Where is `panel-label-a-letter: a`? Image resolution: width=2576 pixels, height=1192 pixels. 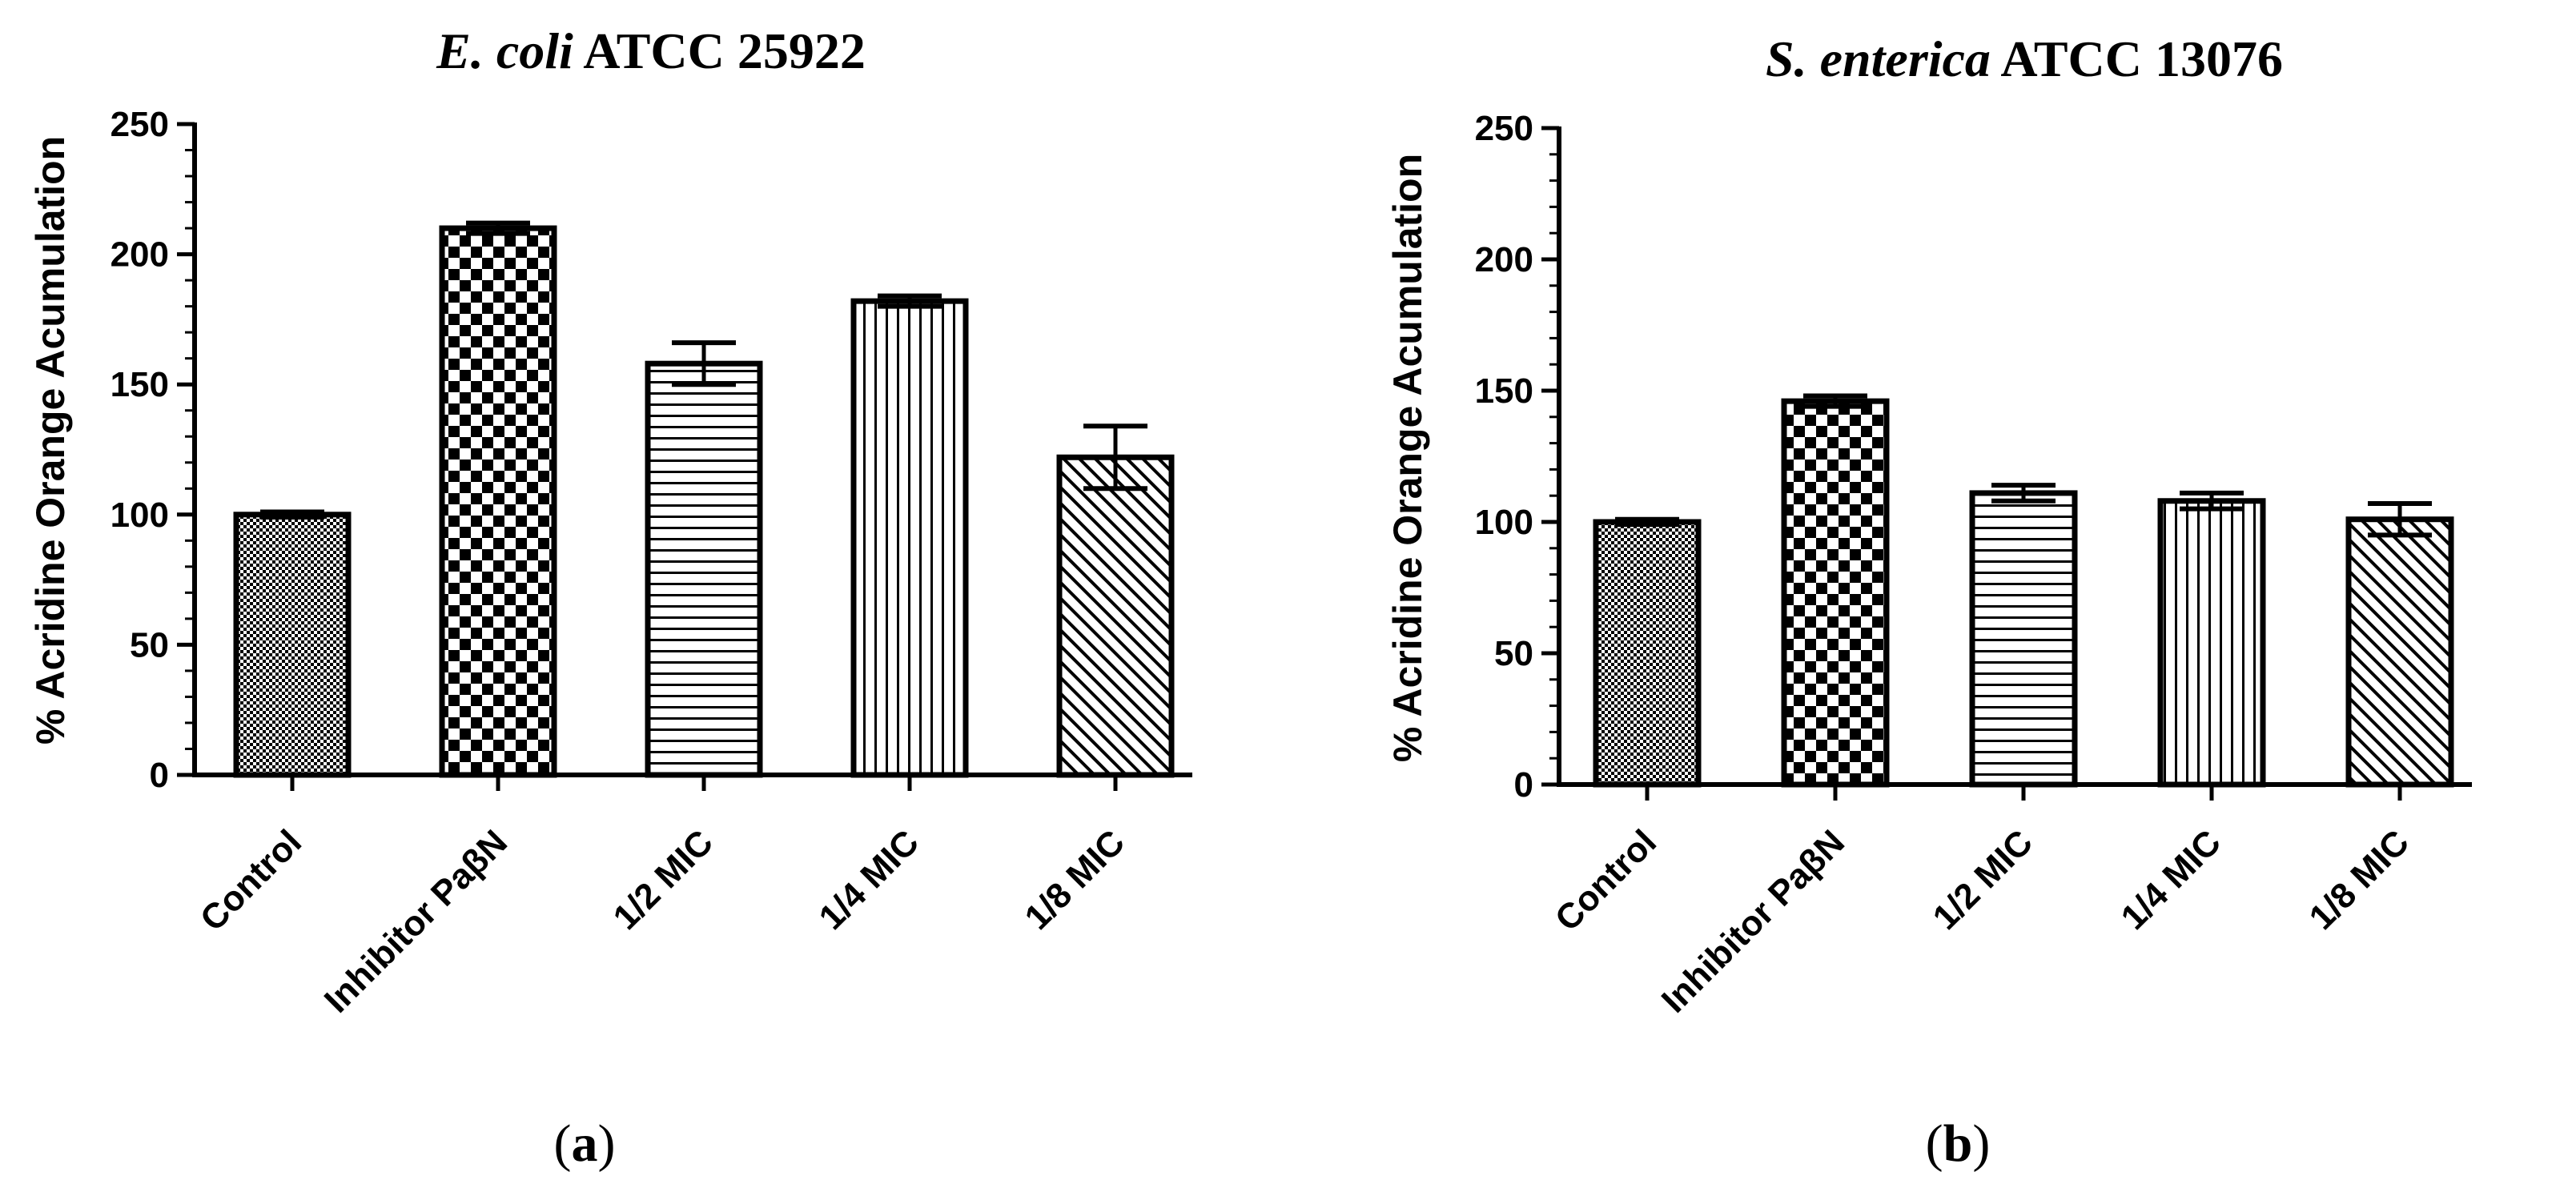
panel-label-a-letter: a is located at coordinates (585, 1144).